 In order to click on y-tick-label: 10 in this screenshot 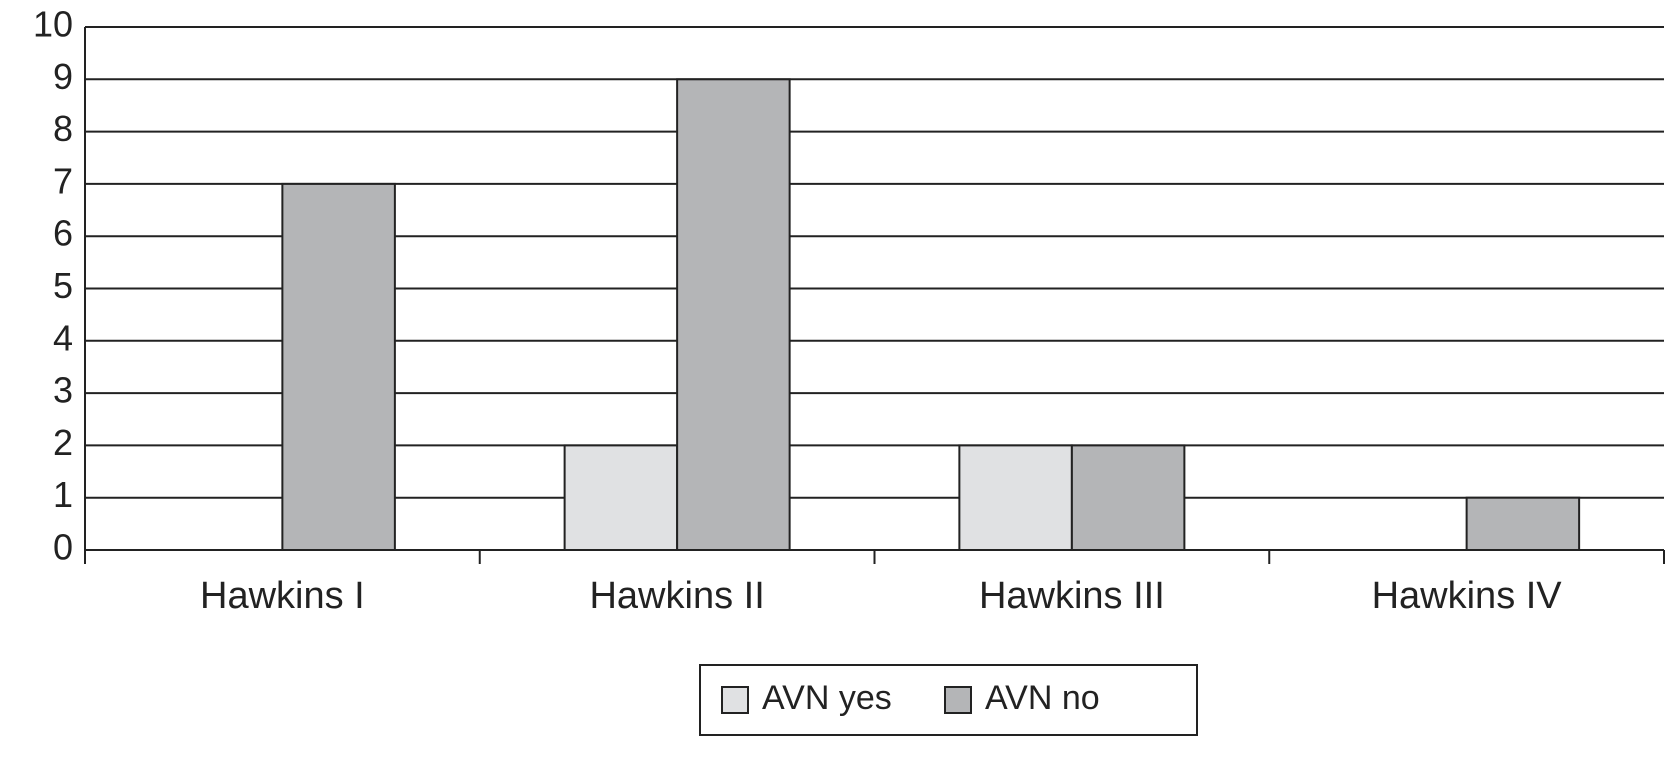, I will do `click(53, 24)`.